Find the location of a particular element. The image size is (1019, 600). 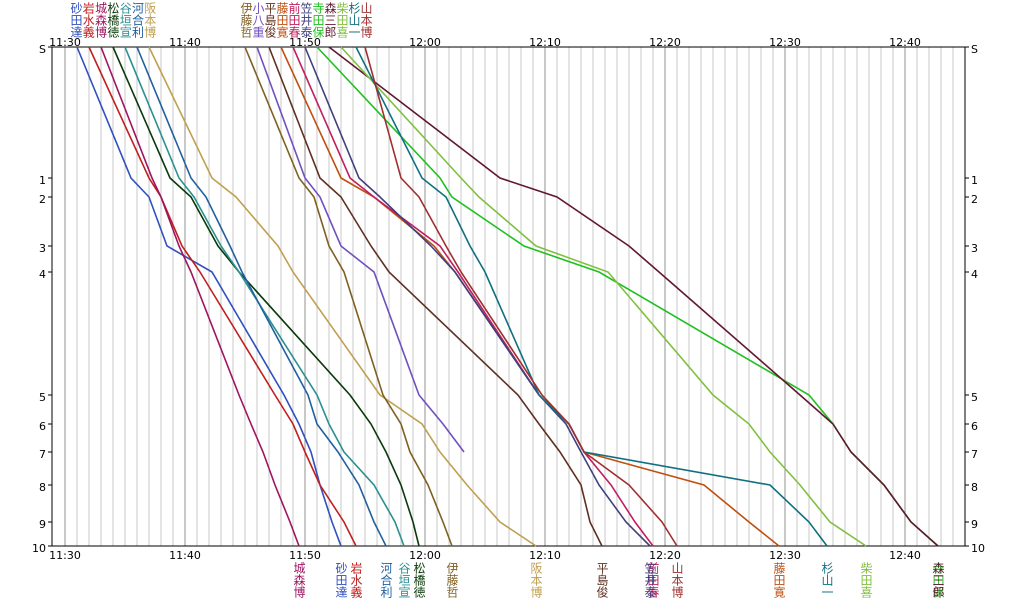

finish-label: 伊藤哲 is located at coordinates (452, 580).